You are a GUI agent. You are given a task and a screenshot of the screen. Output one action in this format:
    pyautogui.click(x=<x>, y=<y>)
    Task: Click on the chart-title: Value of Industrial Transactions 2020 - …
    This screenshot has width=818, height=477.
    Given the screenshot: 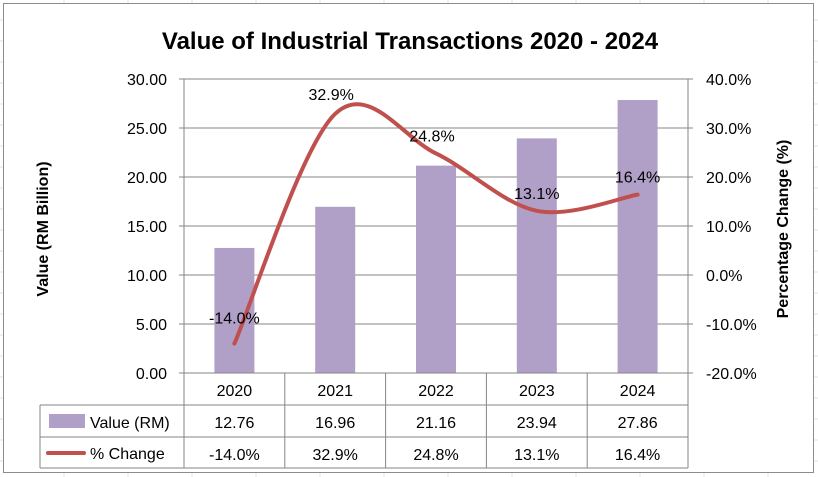 What is the action you would take?
    pyautogui.click(x=410, y=41)
    